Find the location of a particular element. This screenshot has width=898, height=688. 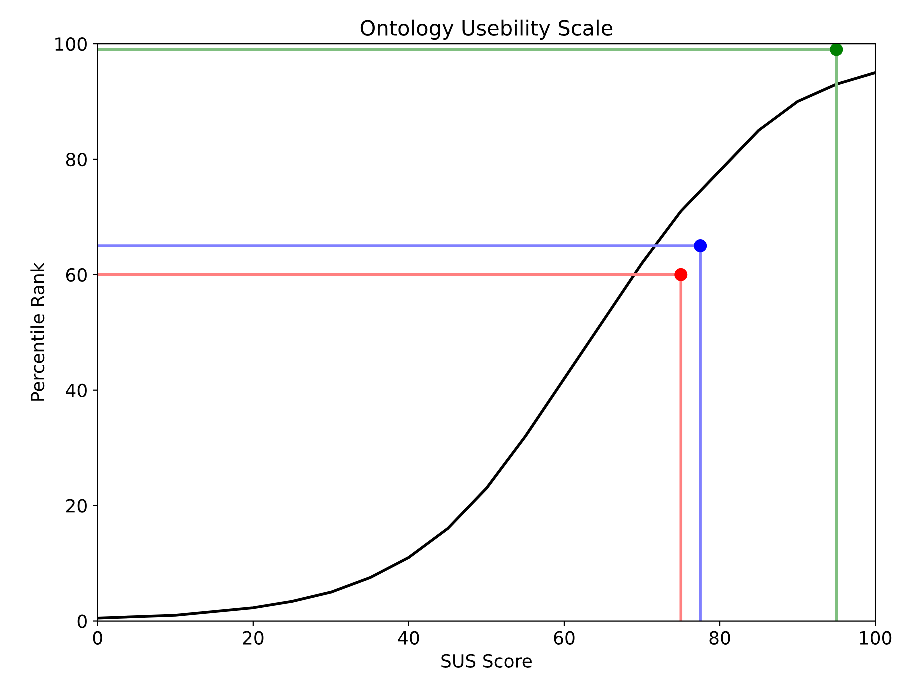

x-tick-label: 40 is located at coordinates (409, 638).